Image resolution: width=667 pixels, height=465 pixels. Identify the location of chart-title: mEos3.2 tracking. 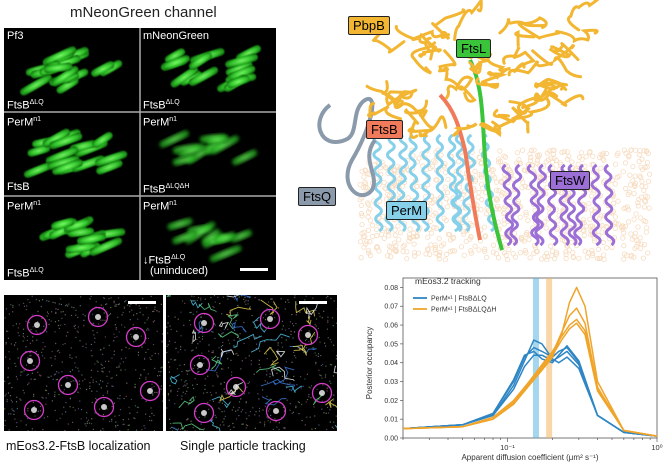
(448, 281).